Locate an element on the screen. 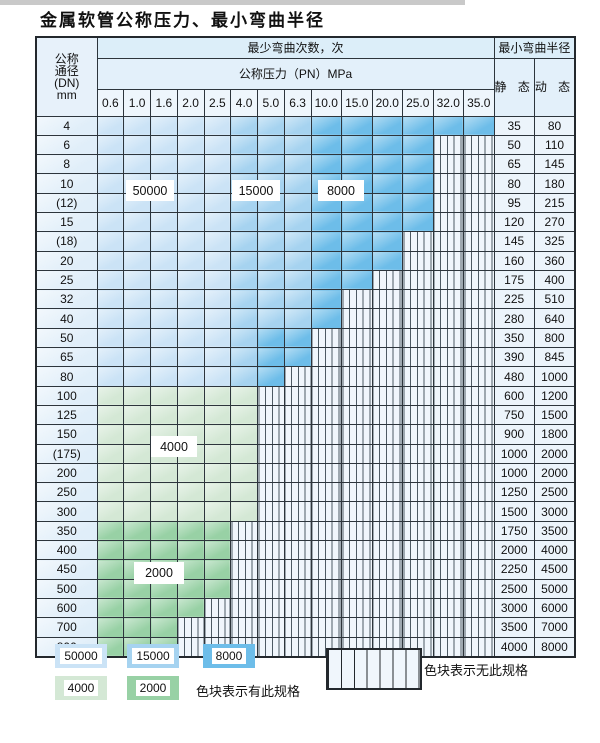 The width and height of the screenshot is (600, 743). static-value: 2250 is located at coordinates (514, 569).